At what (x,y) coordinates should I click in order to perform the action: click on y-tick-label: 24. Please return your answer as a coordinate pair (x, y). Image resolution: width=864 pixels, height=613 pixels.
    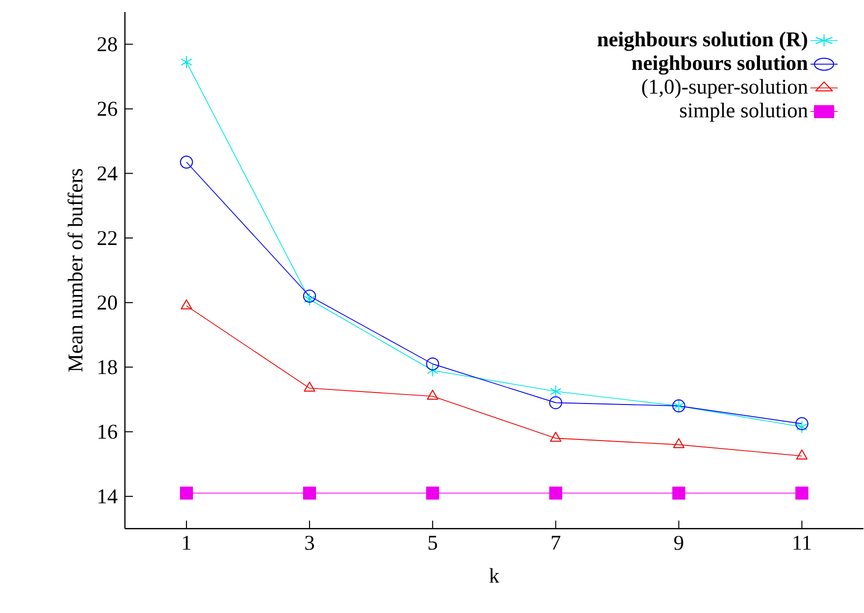
    Looking at the image, I should click on (108, 173).